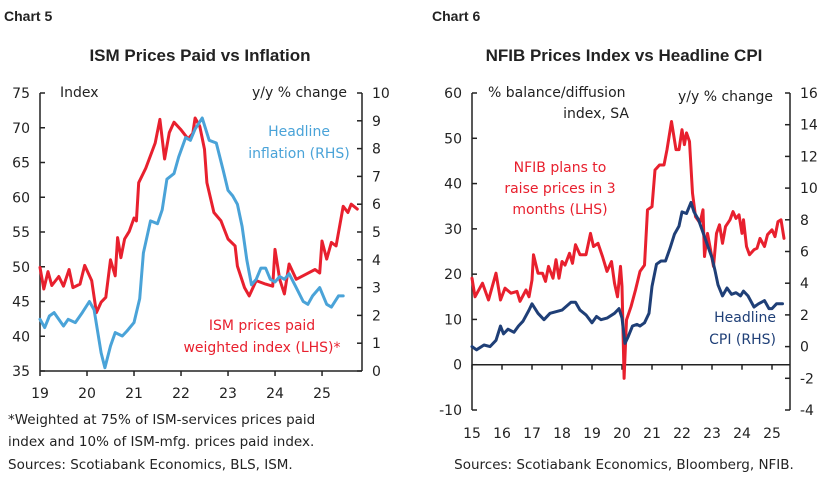 The width and height of the screenshot is (828, 488). Describe the element at coordinates (299, 93) in the screenshot. I see `chart5-right-axis-label: y/y % change` at that location.